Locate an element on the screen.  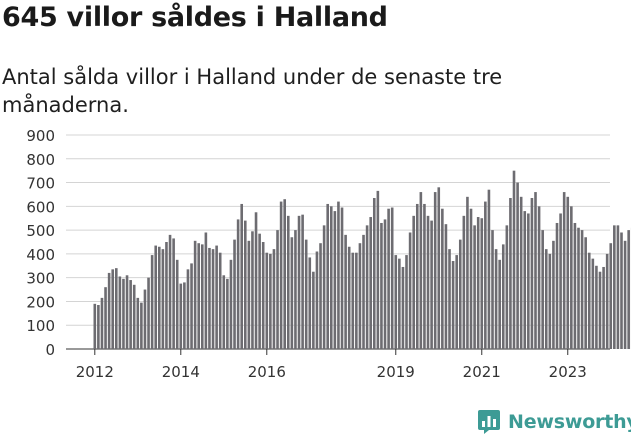
y-tick-label: 700 is located at coordinates (40, 184).